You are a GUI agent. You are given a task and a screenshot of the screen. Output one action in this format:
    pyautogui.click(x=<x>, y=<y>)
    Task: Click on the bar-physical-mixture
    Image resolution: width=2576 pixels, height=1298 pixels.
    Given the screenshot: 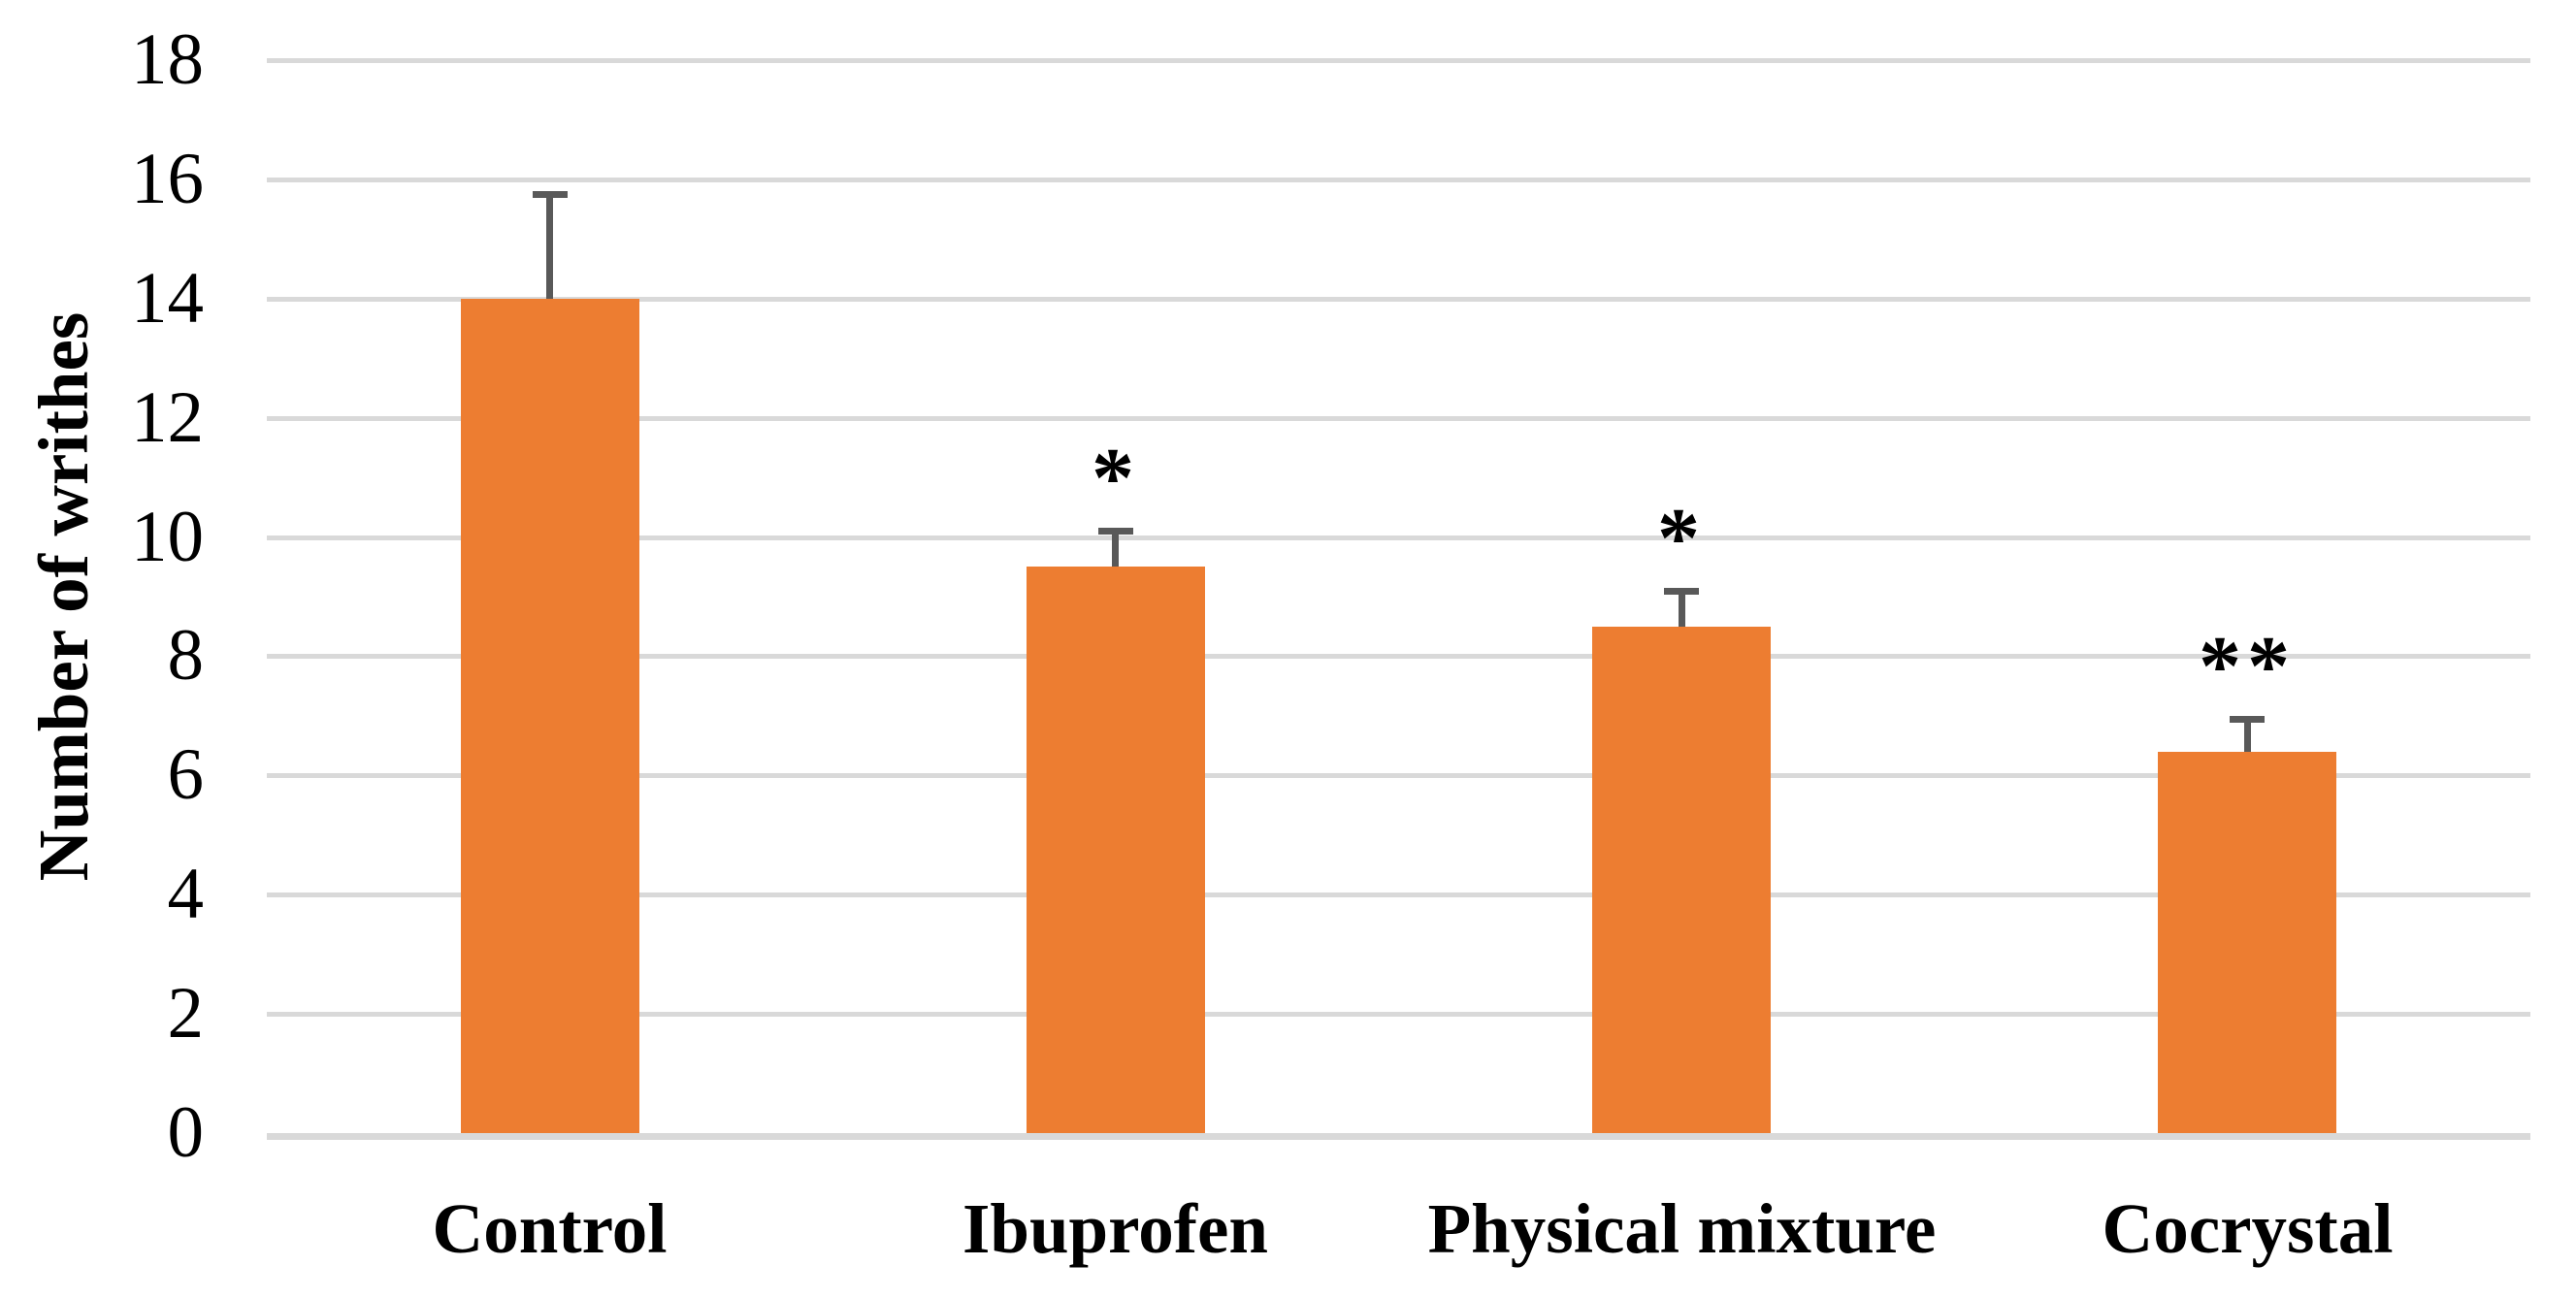 What is the action you would take?
    pyautogui.click(x=1681, y=880)
    